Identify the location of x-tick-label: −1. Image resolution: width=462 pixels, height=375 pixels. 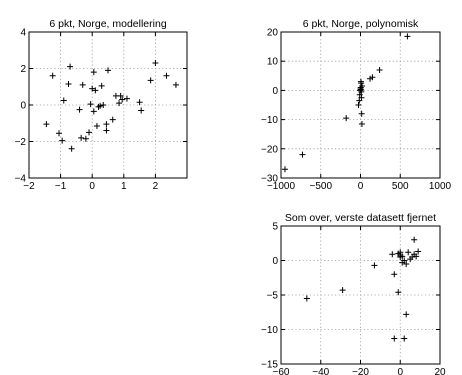
(61, 186).